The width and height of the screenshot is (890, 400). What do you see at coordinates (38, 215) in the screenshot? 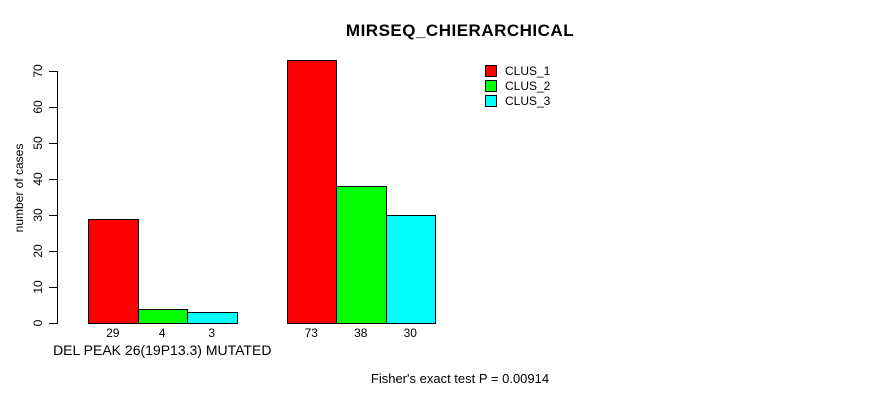
I see `y-axis-tick-label: 30` at bounding box center [38, 215].